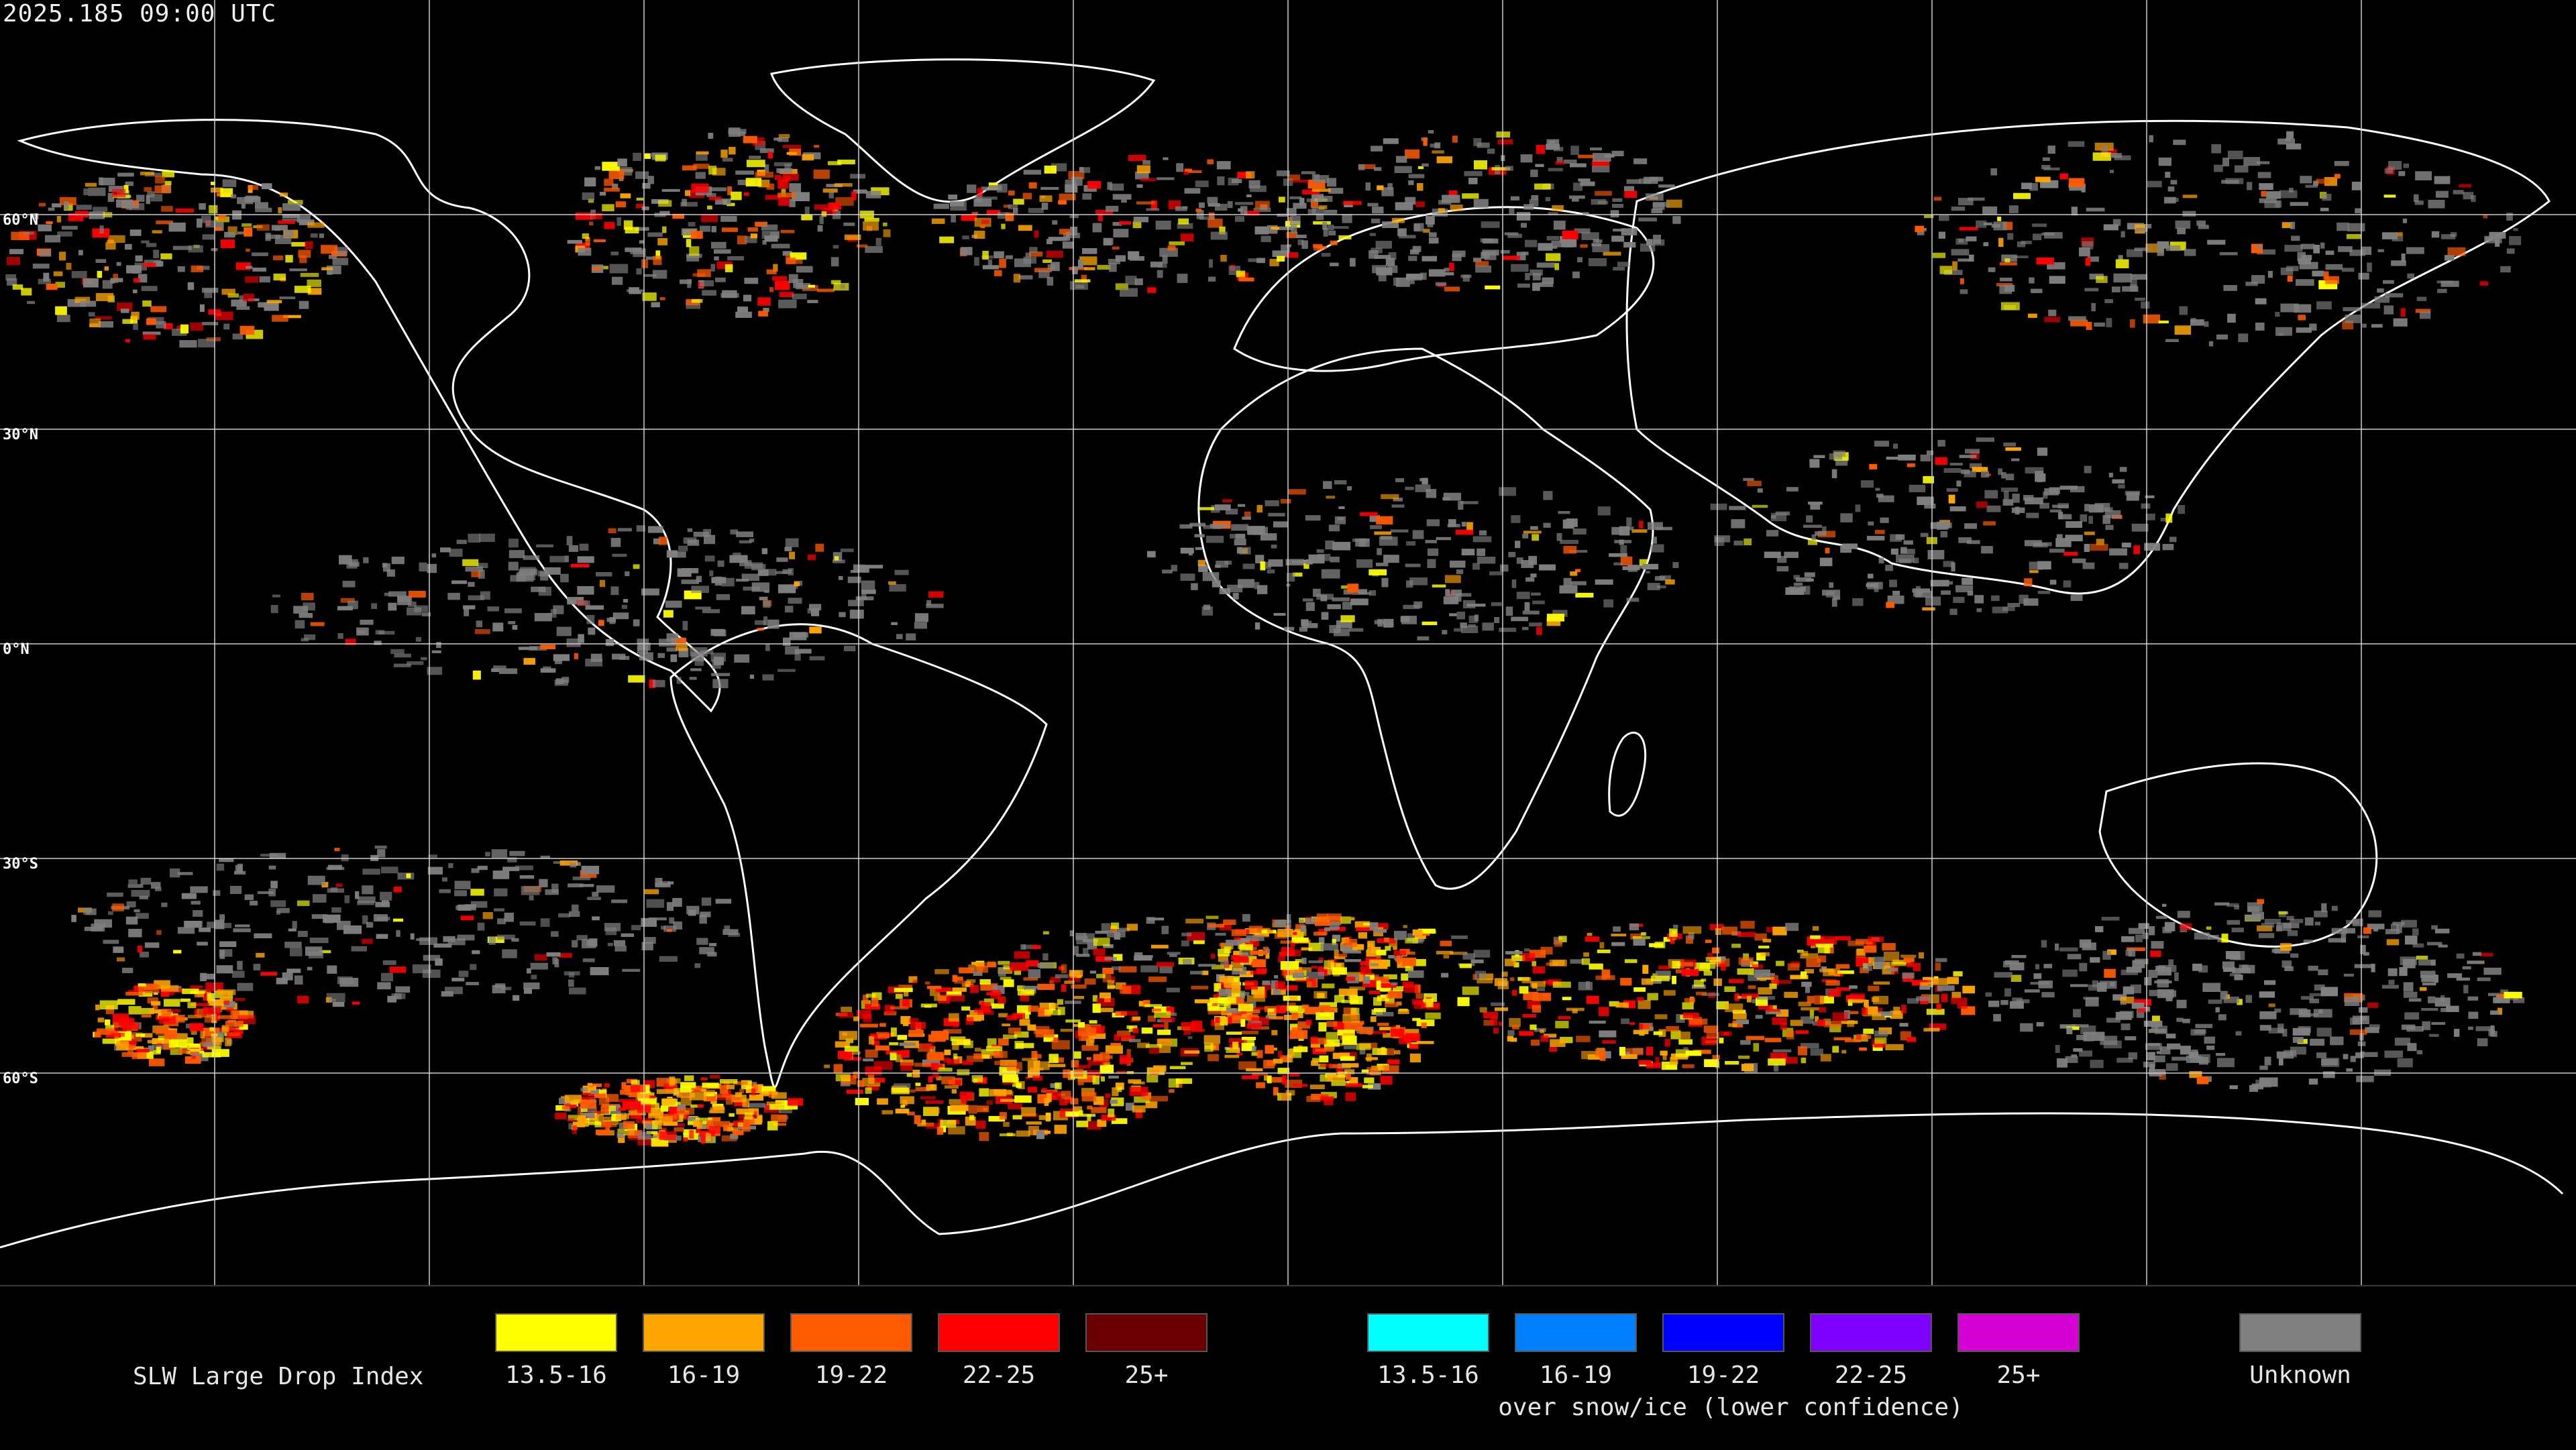  What do you see at coordinates (140, 13) in the screenshot?
I see `timestamp: 2025.185 09:00 UTC` at bounding box center [140, 13].